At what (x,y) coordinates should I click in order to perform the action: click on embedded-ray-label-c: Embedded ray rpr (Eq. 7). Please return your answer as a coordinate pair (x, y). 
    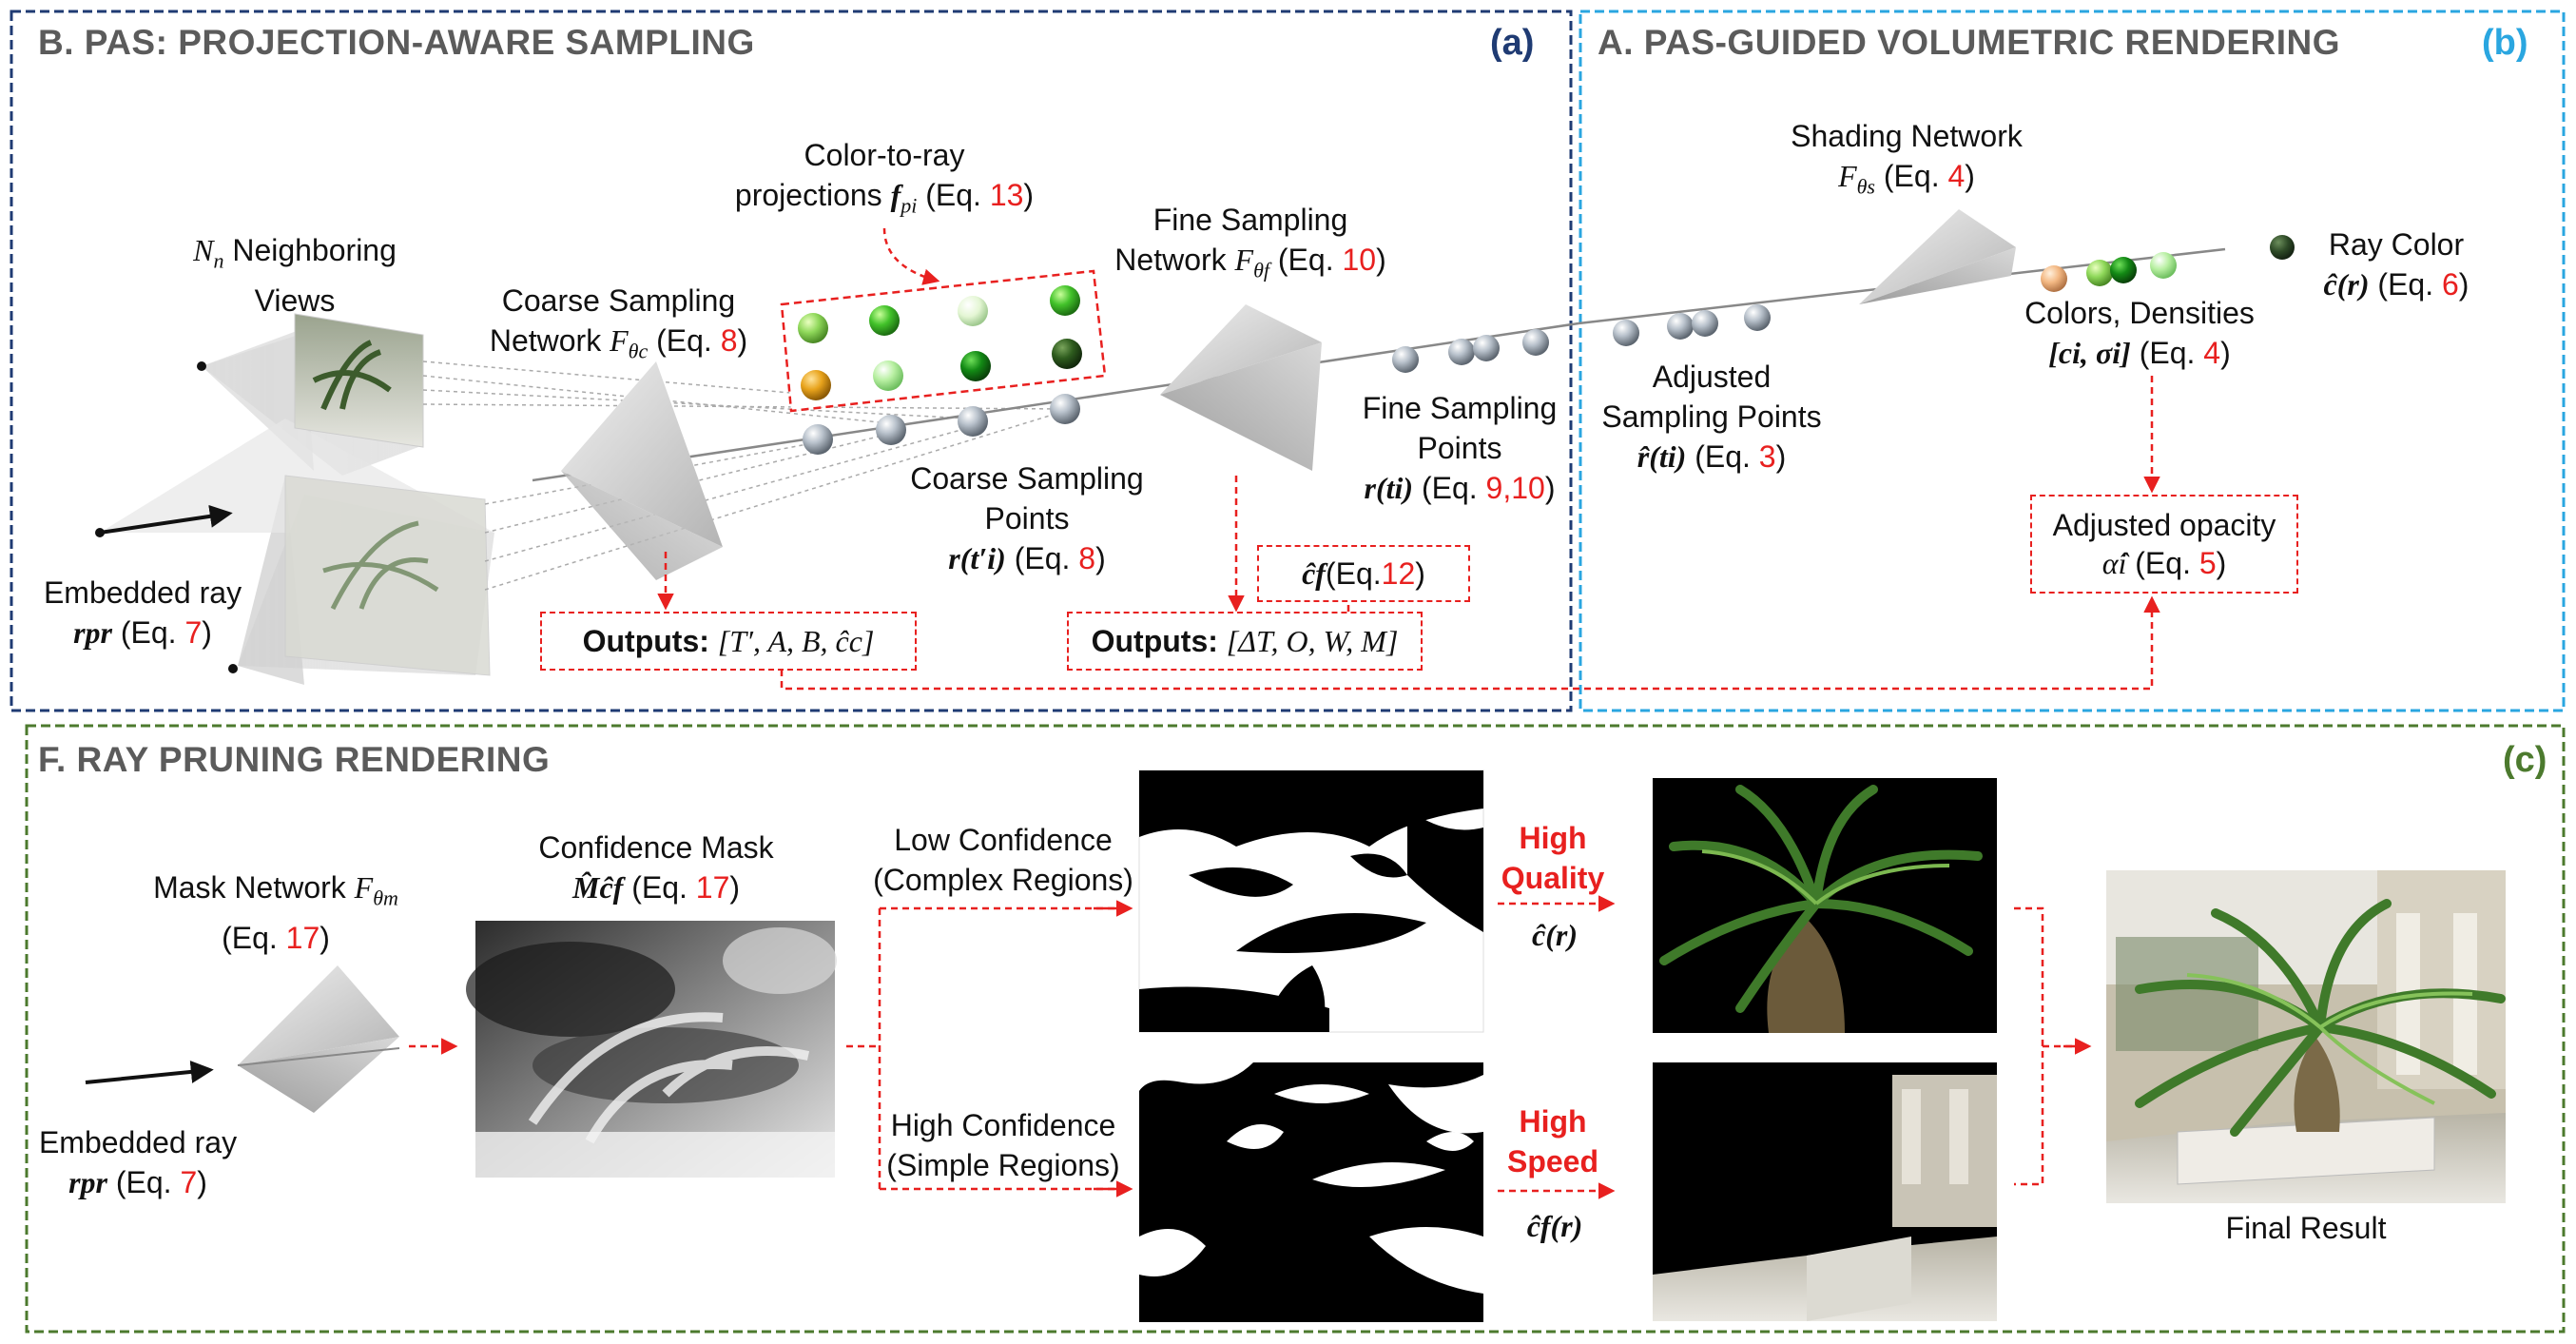
    Looking at the image, I should click on (138, 1162).